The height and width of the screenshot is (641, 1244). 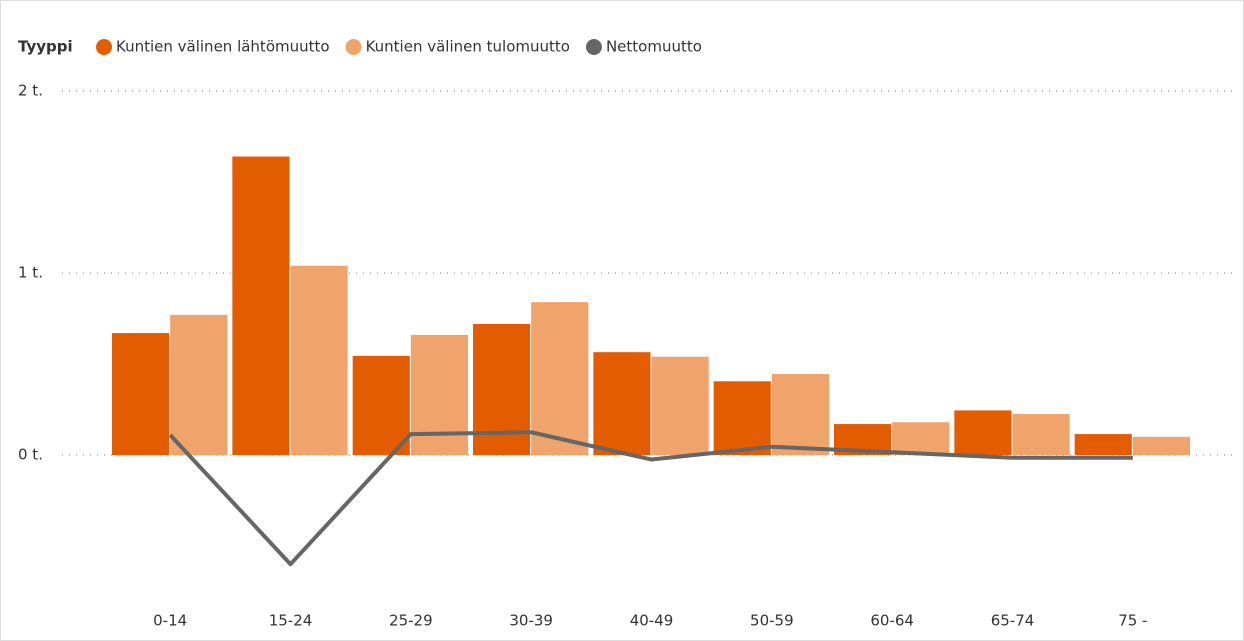 What do you see at coordinates (1013, 621) in the screenshot?
I see `x-tick-label: 65-74` at bounding box center [1013, 621].